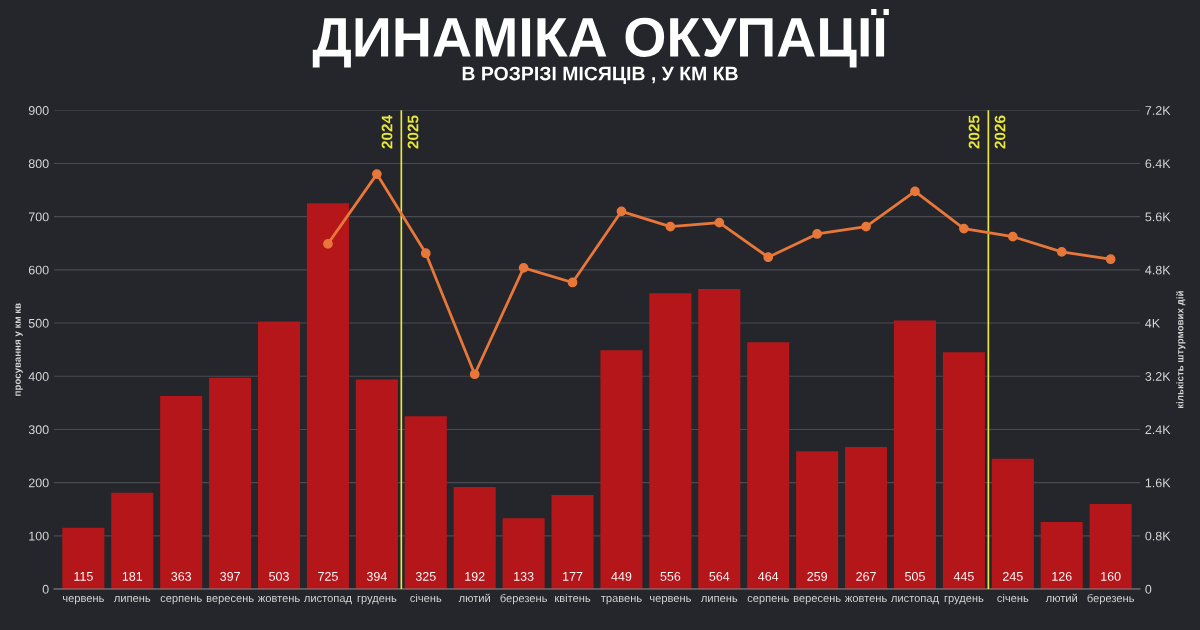 The image size is (1200, 630). I want to click on y-tick-label: 100, so click(39, 536).